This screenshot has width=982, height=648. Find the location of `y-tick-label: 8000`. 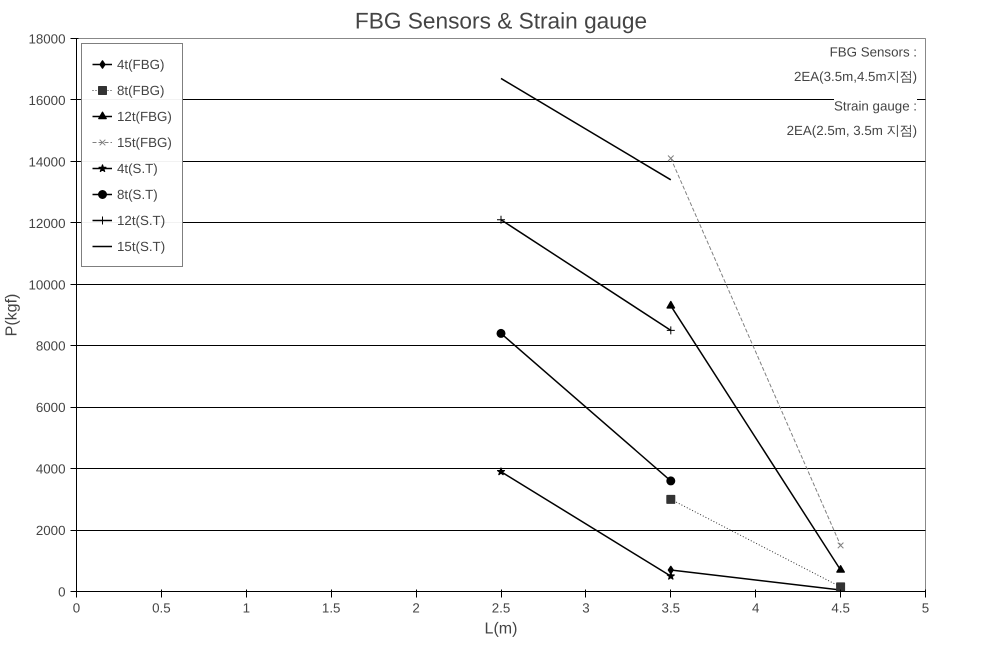

y-tick-label: 8000 is located at coordinates (51, 346).